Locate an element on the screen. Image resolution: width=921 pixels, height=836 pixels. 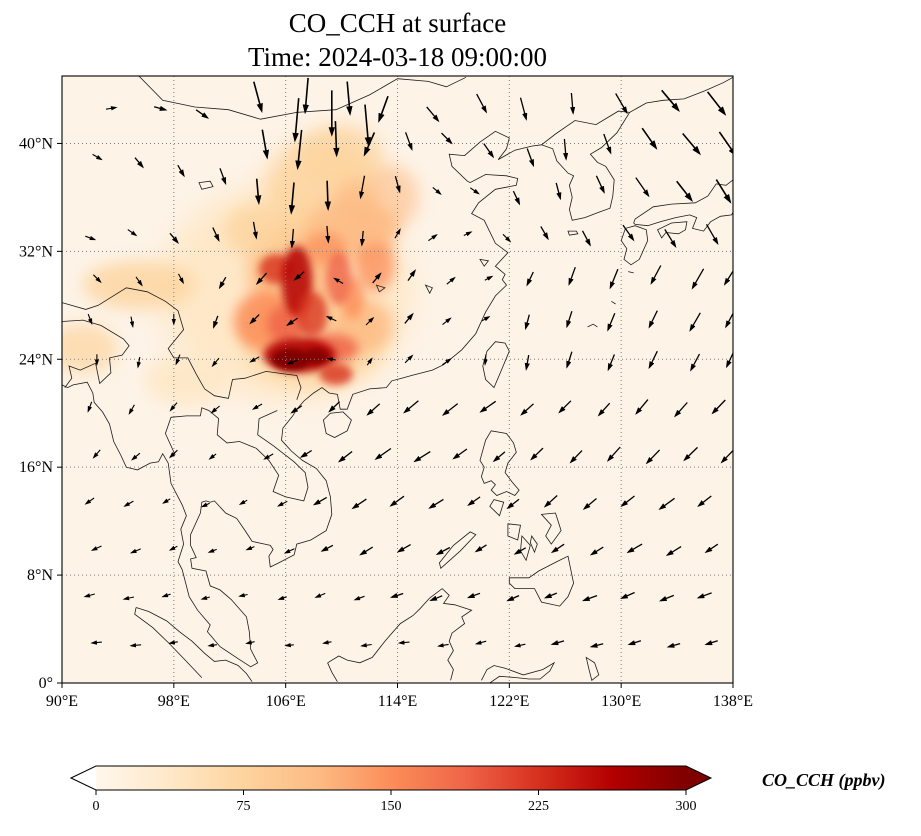
concentration-layer is located at coordinates (240, 265).